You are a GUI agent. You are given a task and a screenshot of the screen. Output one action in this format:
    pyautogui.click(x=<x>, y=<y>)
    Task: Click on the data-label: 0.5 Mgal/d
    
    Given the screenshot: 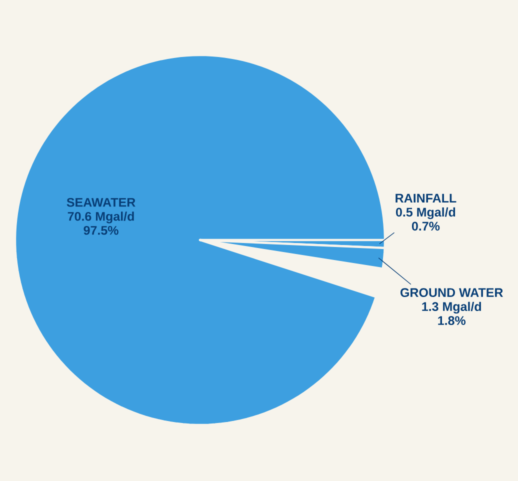 What is the action you would take?
    pyautogui.click(x=426, y=213)
    